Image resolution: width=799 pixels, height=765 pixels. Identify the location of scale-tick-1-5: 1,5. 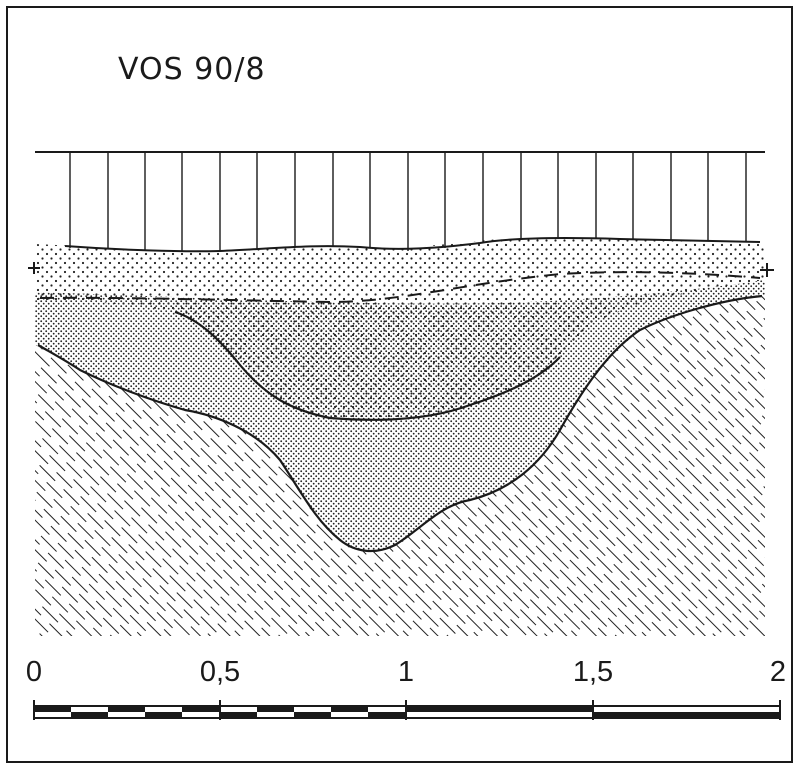
(593, 672).